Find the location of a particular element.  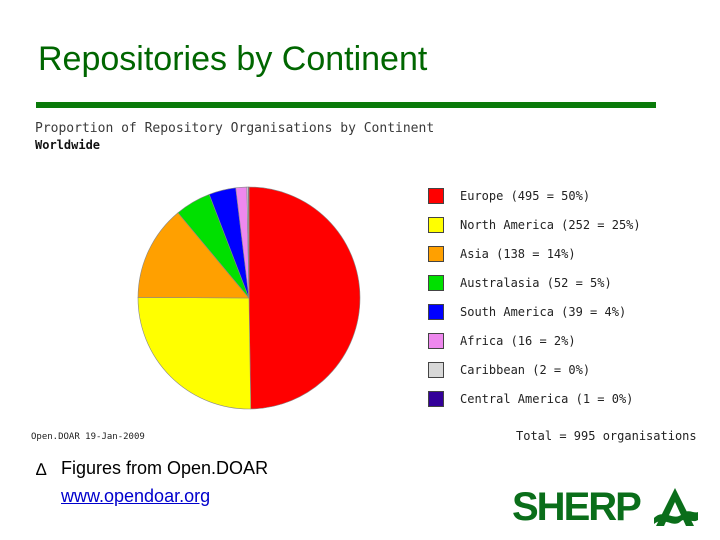

sherpa-logo: SHERP is located at coordinates (606, 507).